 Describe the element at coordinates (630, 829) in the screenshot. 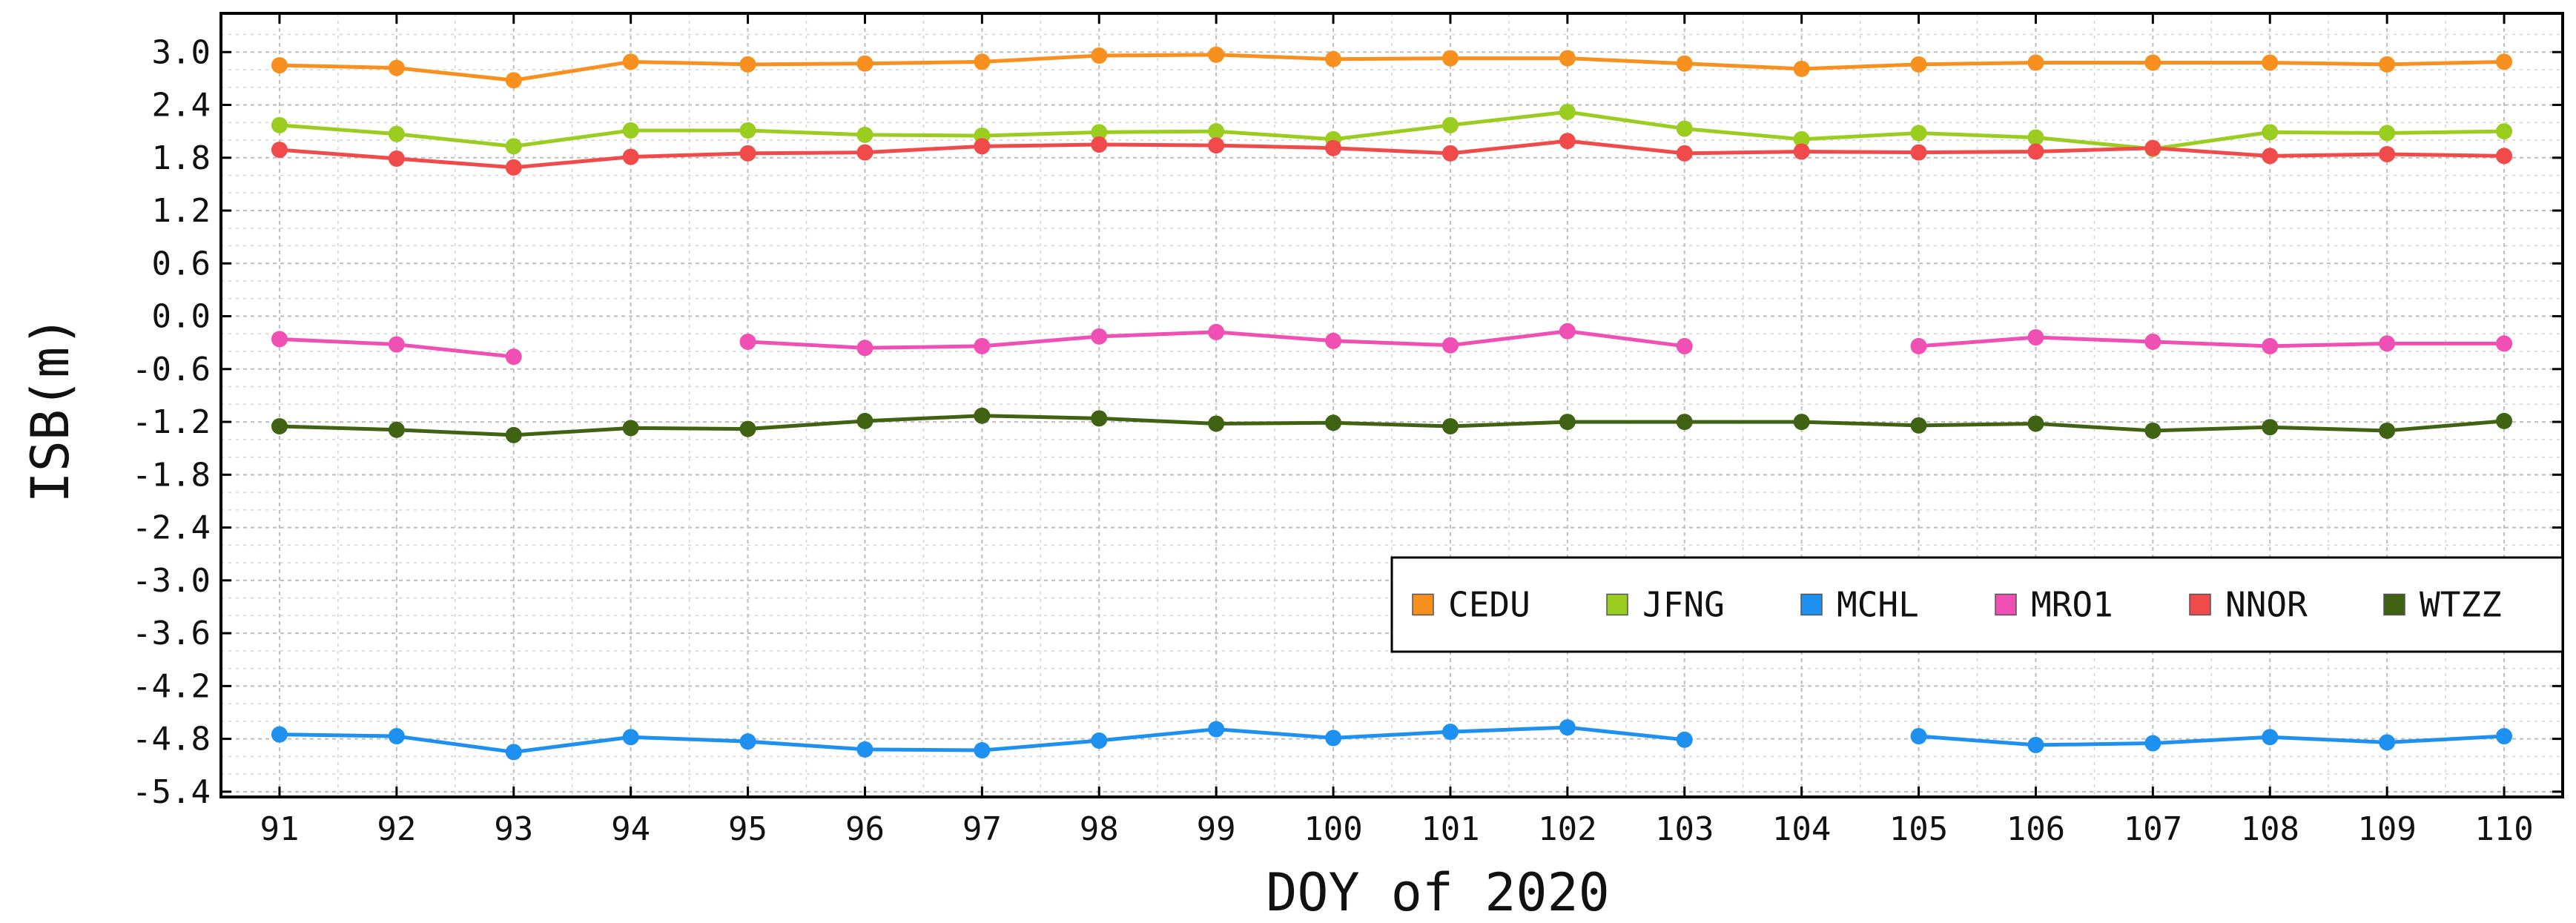

I see `x-tick-label: 94` at that location.